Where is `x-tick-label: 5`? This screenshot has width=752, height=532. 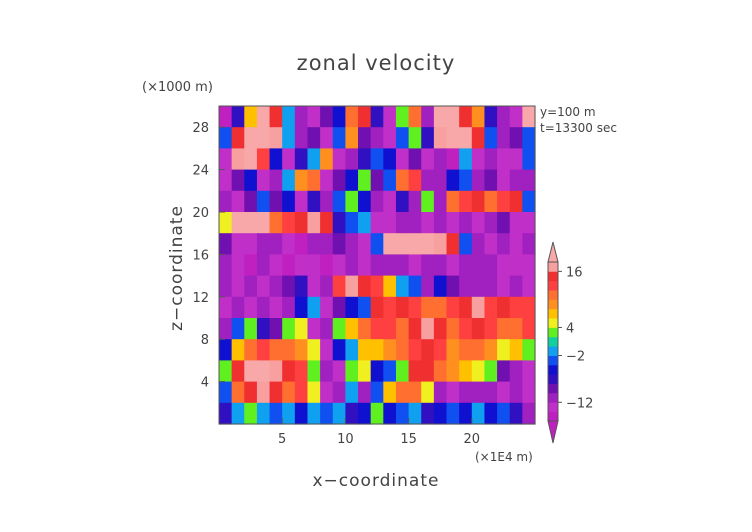
x-tick-label: 5 is located at coordinates (282, 439).